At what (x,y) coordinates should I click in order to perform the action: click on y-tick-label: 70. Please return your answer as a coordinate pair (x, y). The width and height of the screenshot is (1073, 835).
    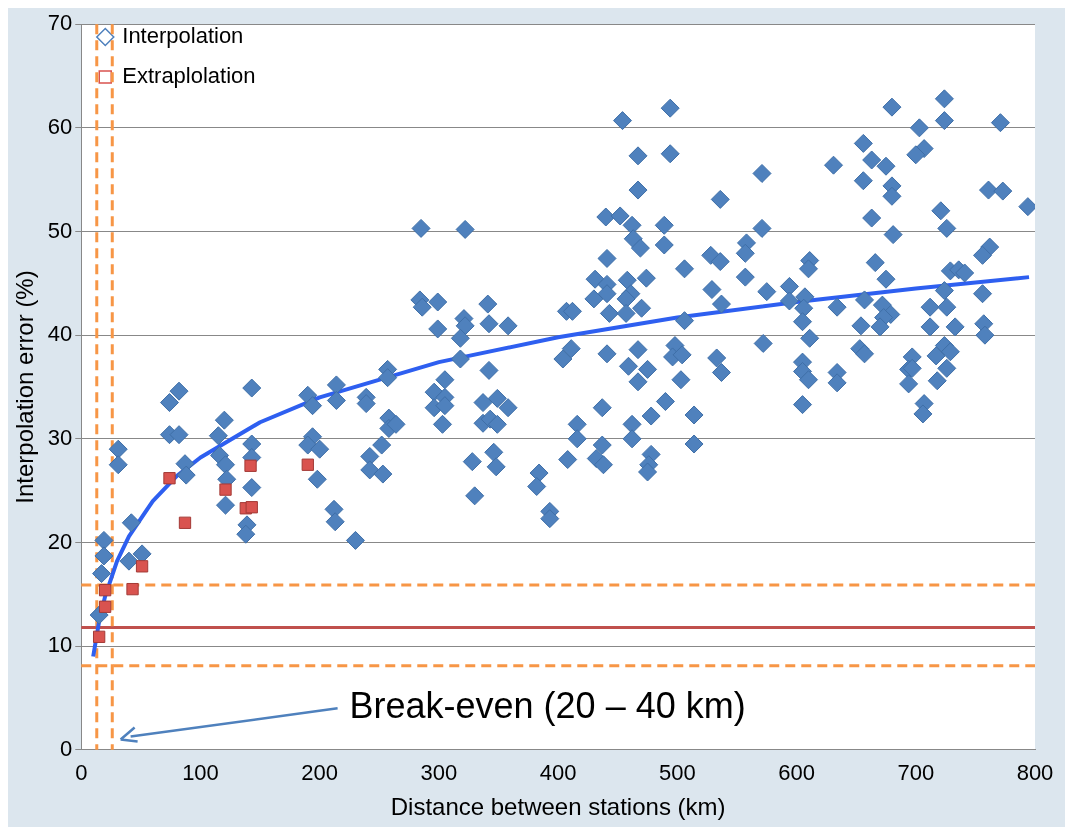
    Looking at the image, I should click on (60, 23).